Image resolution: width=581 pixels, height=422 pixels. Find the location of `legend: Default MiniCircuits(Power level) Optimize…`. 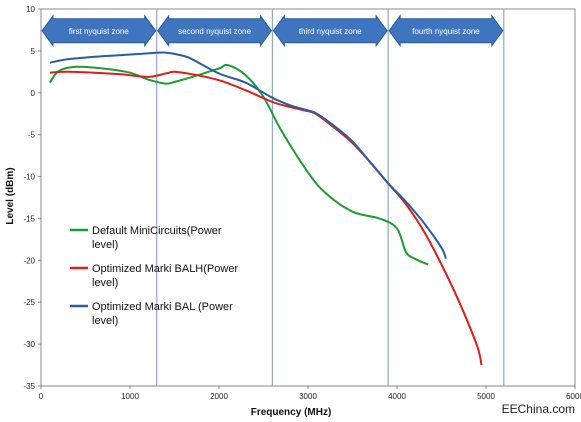

legend: Default MiniCircuits(Power level) Optimize… is located at coordinates (154, 276).